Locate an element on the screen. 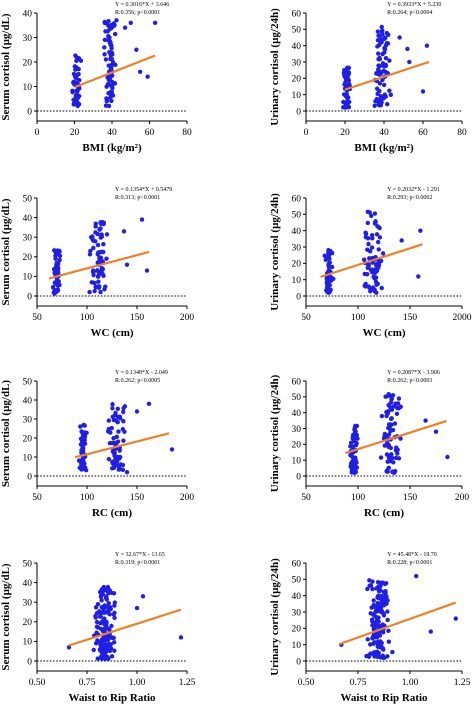 This screenshot has height=704, width=474. x-tick-label: 100 is located at coordinates (358, 498).